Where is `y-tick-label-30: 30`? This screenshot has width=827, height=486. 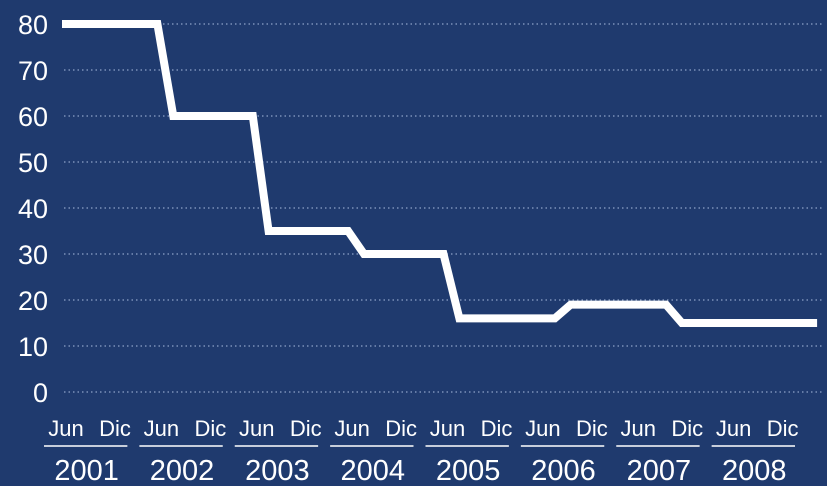 y-tick-label-30: 30 is located at coordinates (33, 255).